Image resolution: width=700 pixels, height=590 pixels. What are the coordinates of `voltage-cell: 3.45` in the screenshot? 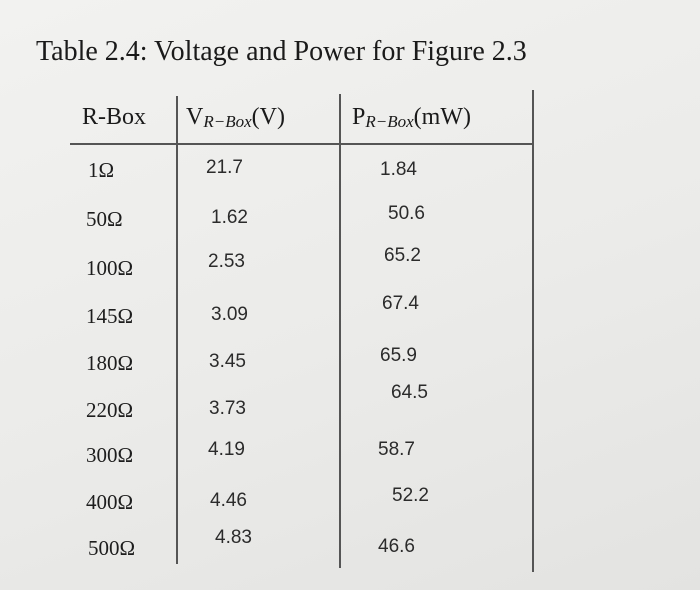 It's located at (227, 361).